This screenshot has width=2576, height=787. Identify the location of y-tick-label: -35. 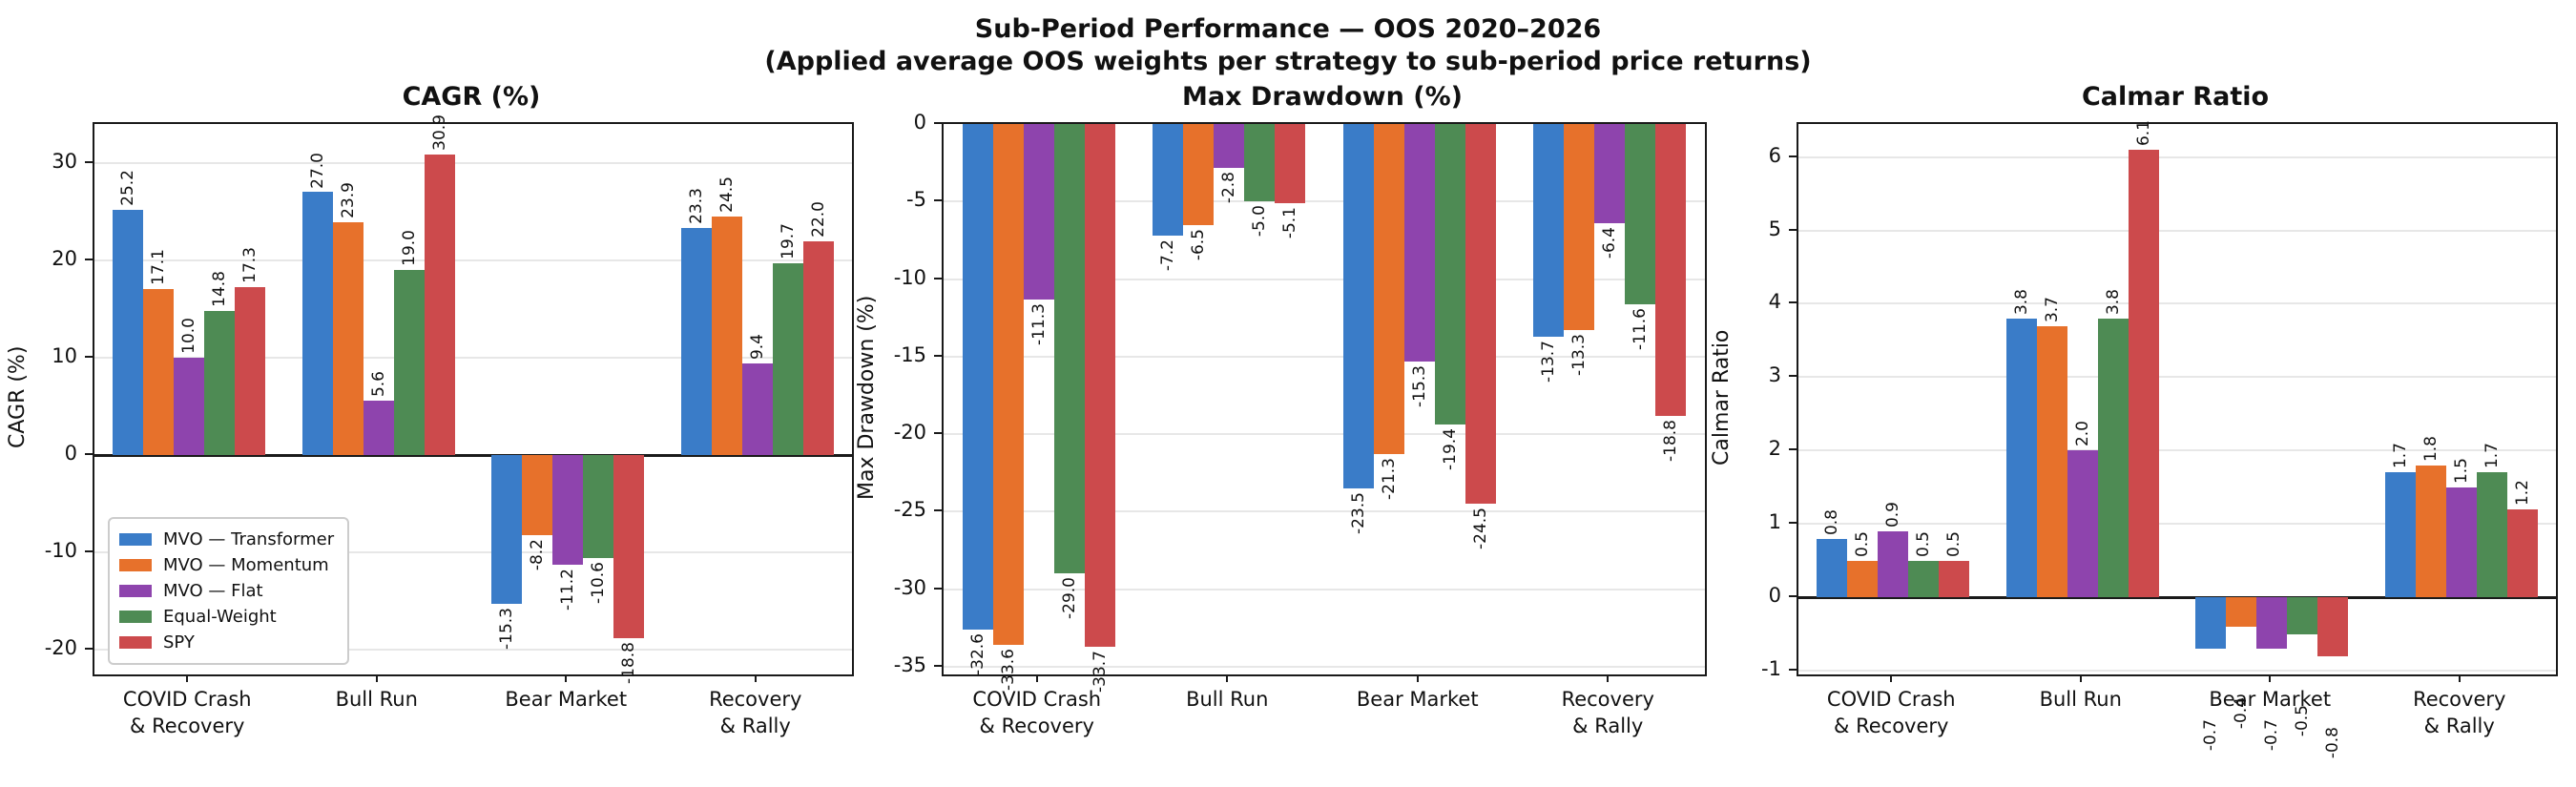
(909, 664).